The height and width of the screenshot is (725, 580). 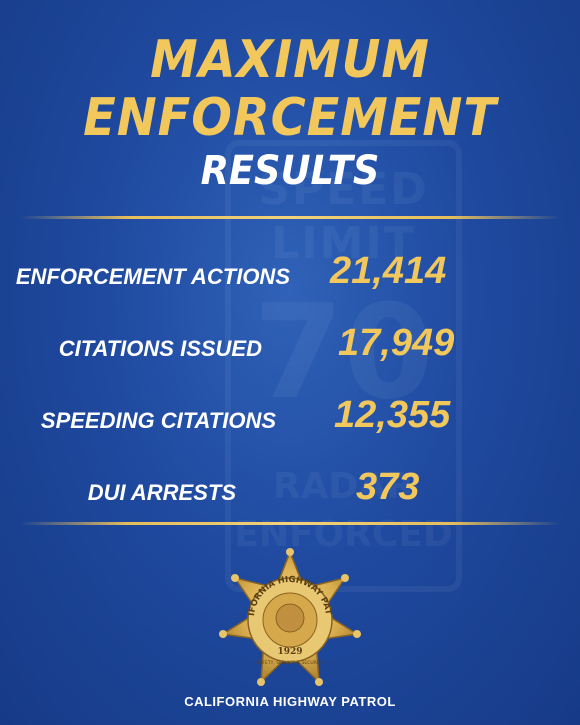 What do you see at coordinates (290, 217) in the screenshot?
I see `top-divider` at bounding box center [290, 217].